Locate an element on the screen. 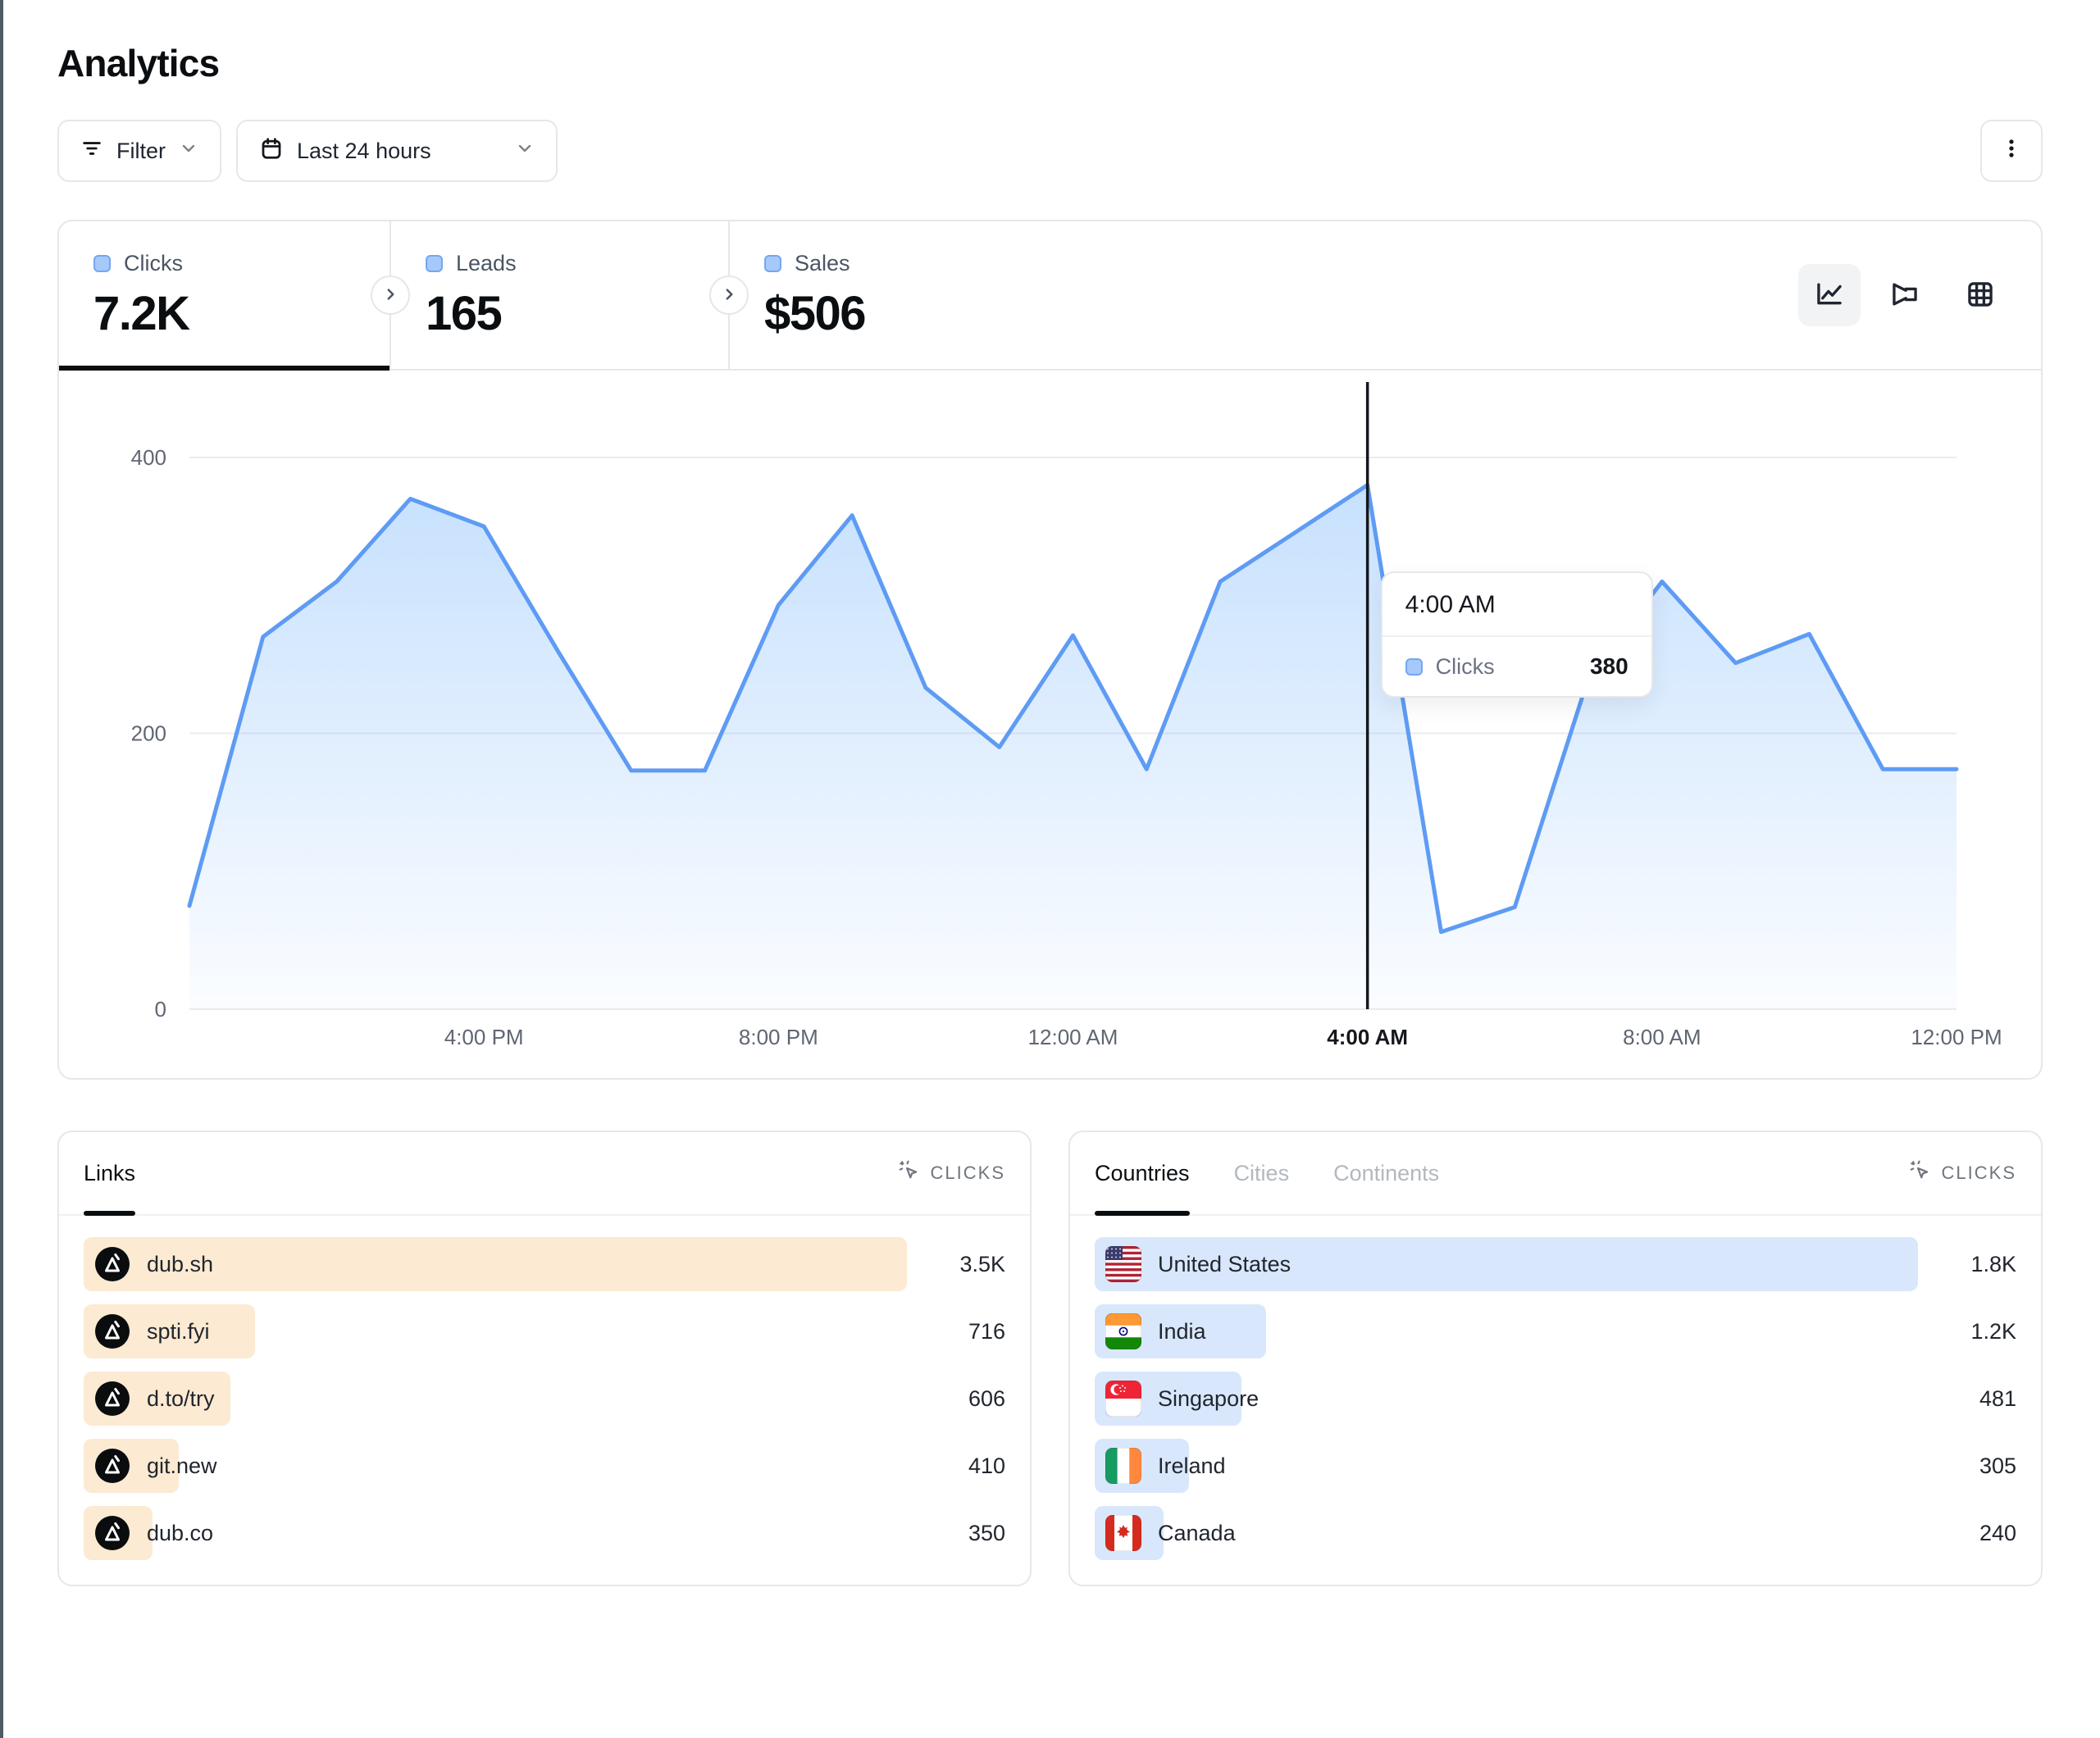  y-axis-tick: 0 is located at coordinates (160, 1009).